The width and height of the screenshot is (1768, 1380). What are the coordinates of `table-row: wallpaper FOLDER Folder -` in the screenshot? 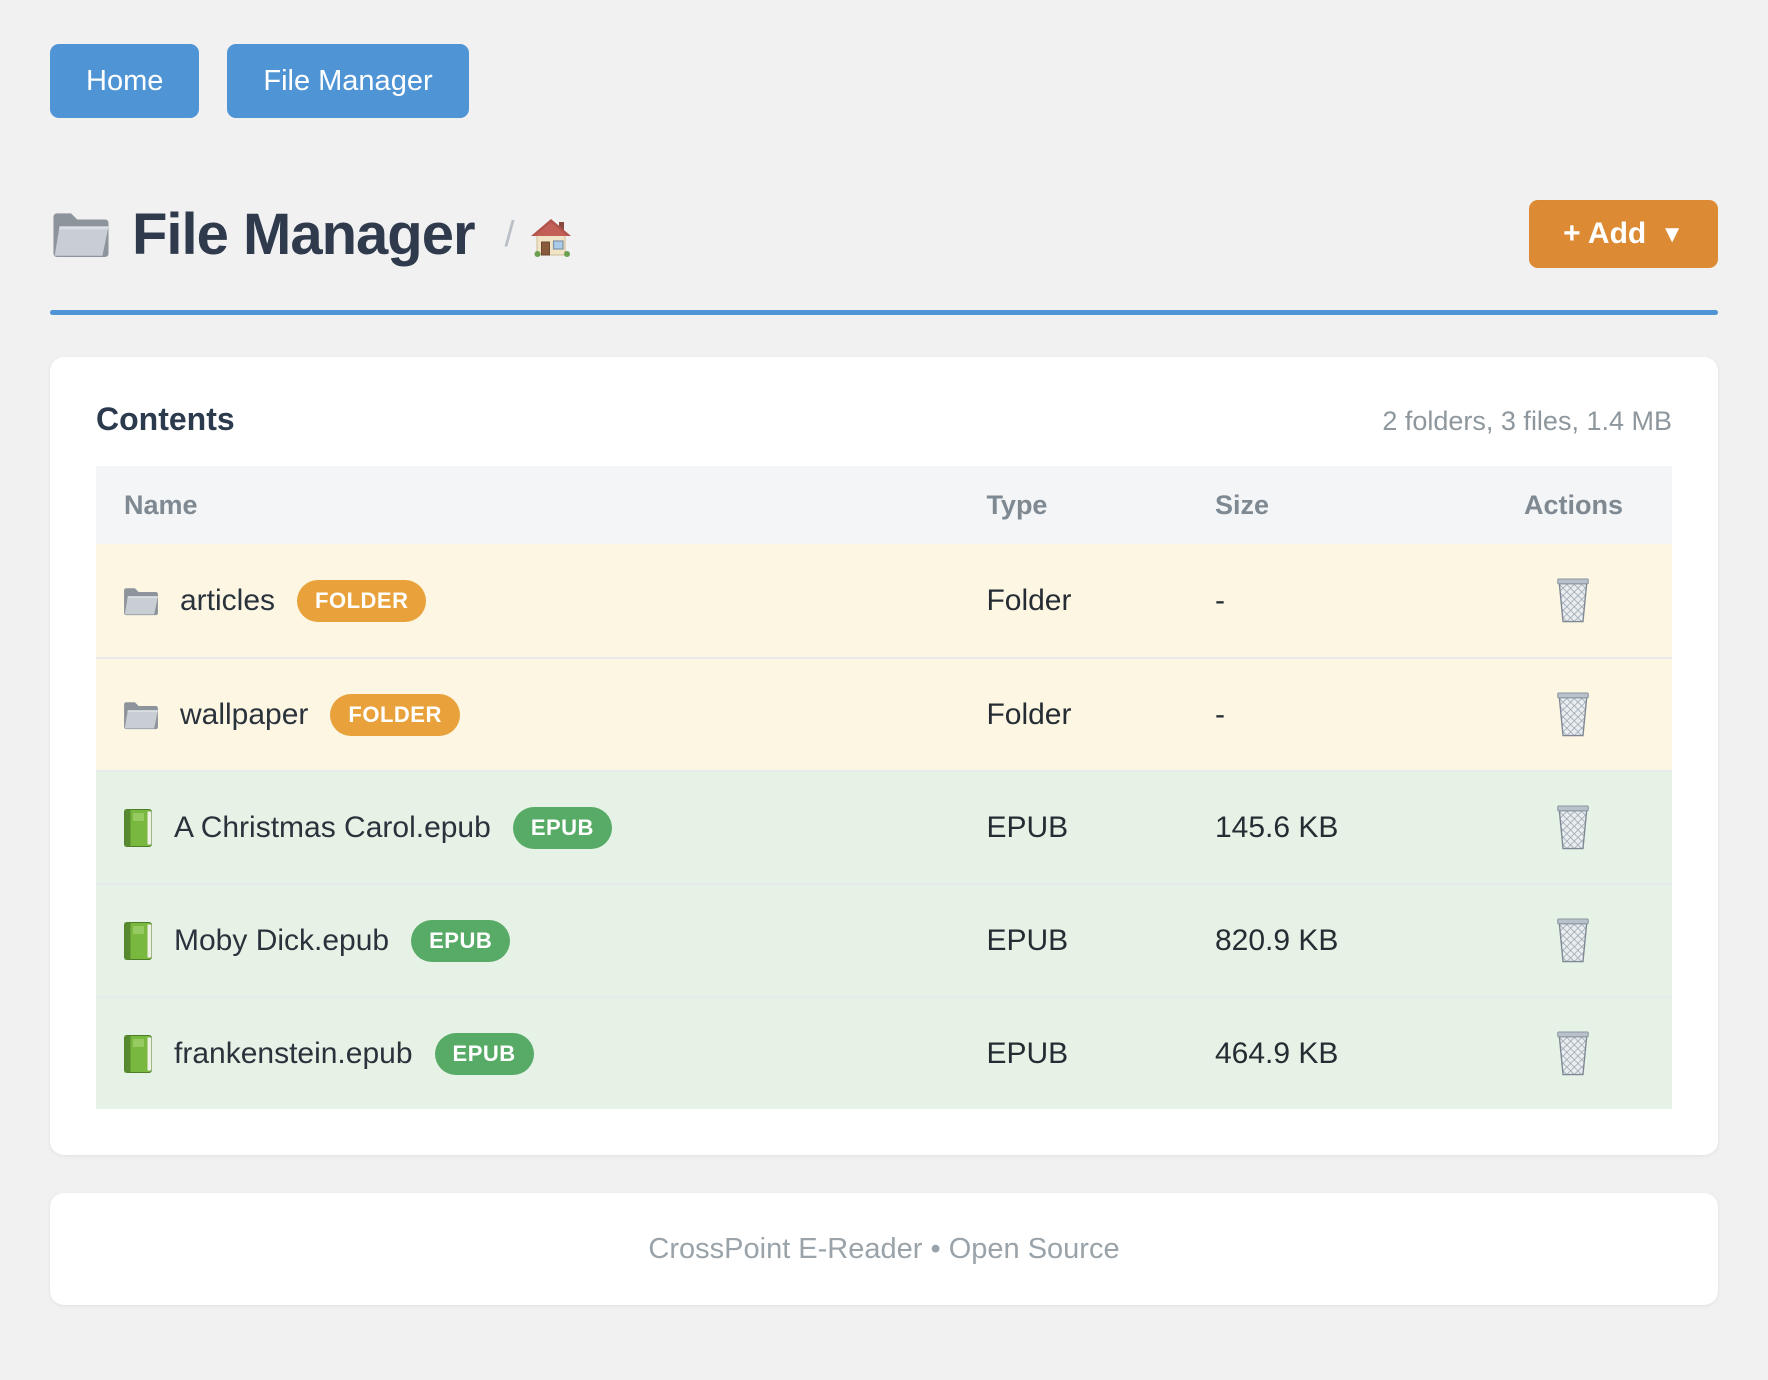 It's located at (884, 713).